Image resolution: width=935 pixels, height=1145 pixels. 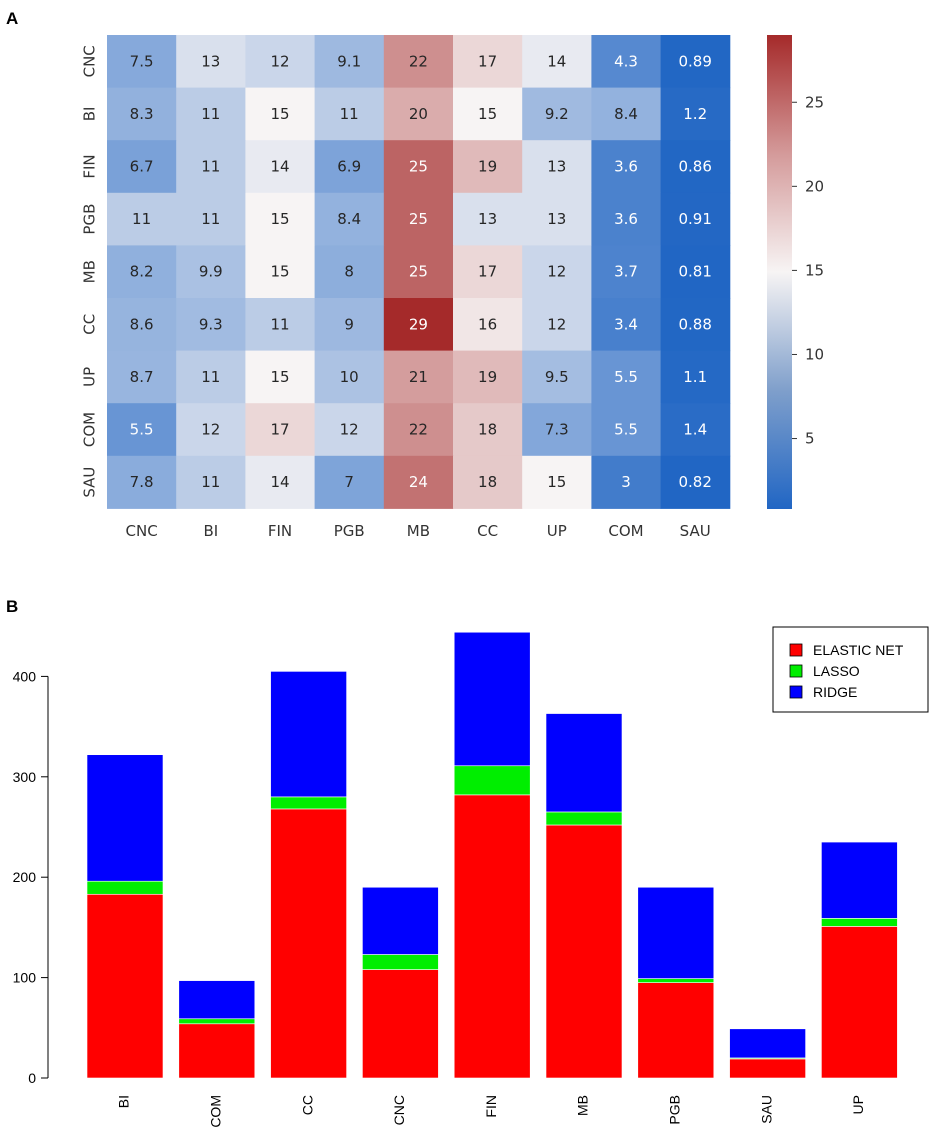 What do you see at coordinates (142, 531) in the screenshot?
I see `heatmap-x-tick-label: CNC` at bounding box center [142, 531].